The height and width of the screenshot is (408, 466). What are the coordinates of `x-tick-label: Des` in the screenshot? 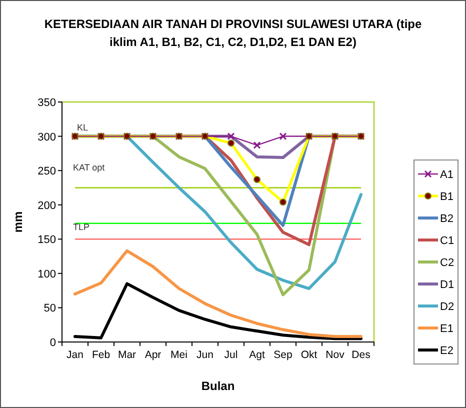 It's located at (361, 355).